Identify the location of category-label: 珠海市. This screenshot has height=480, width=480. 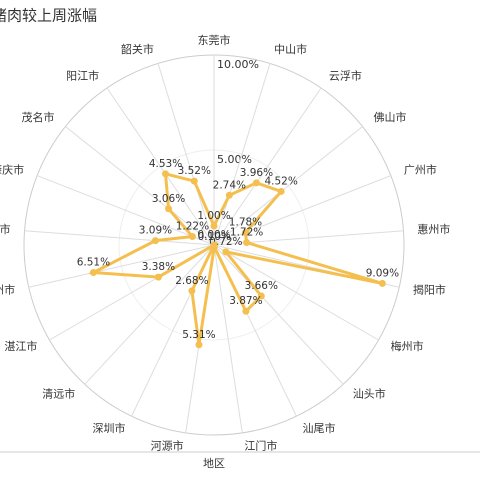
(5, 229).